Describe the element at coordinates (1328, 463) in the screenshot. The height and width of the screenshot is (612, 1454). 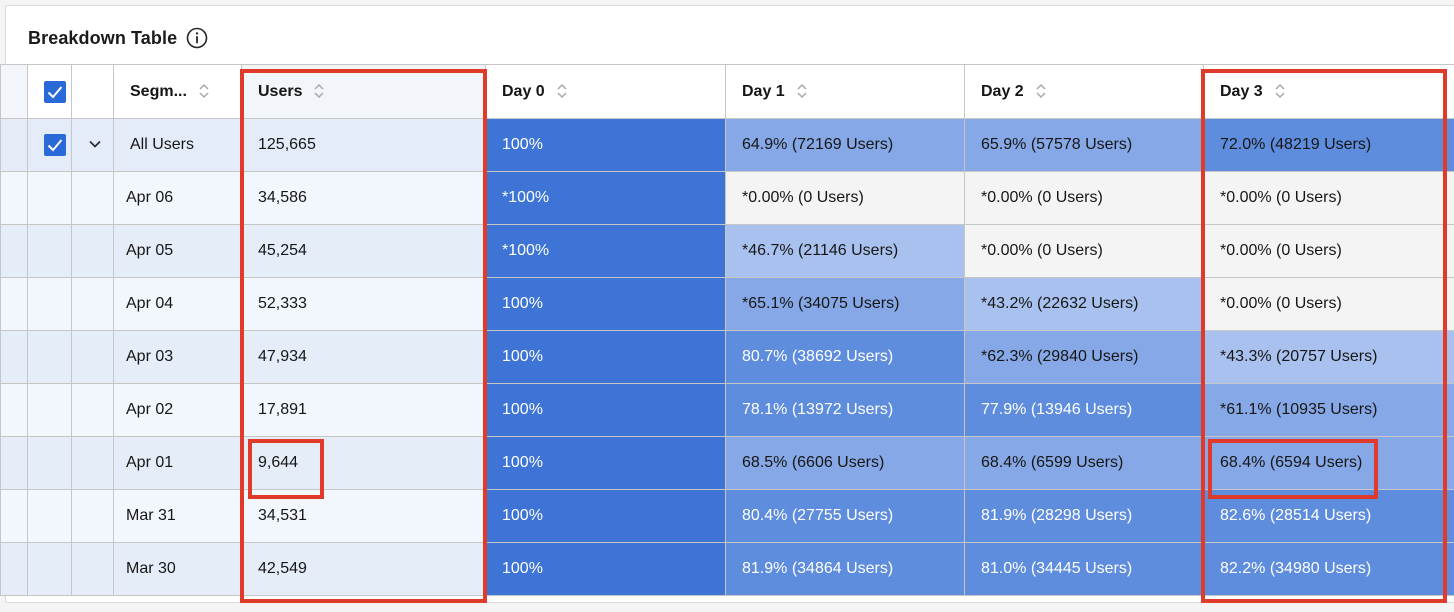
I see `cell-day3: 68.4% (6594 Users)` at that location.